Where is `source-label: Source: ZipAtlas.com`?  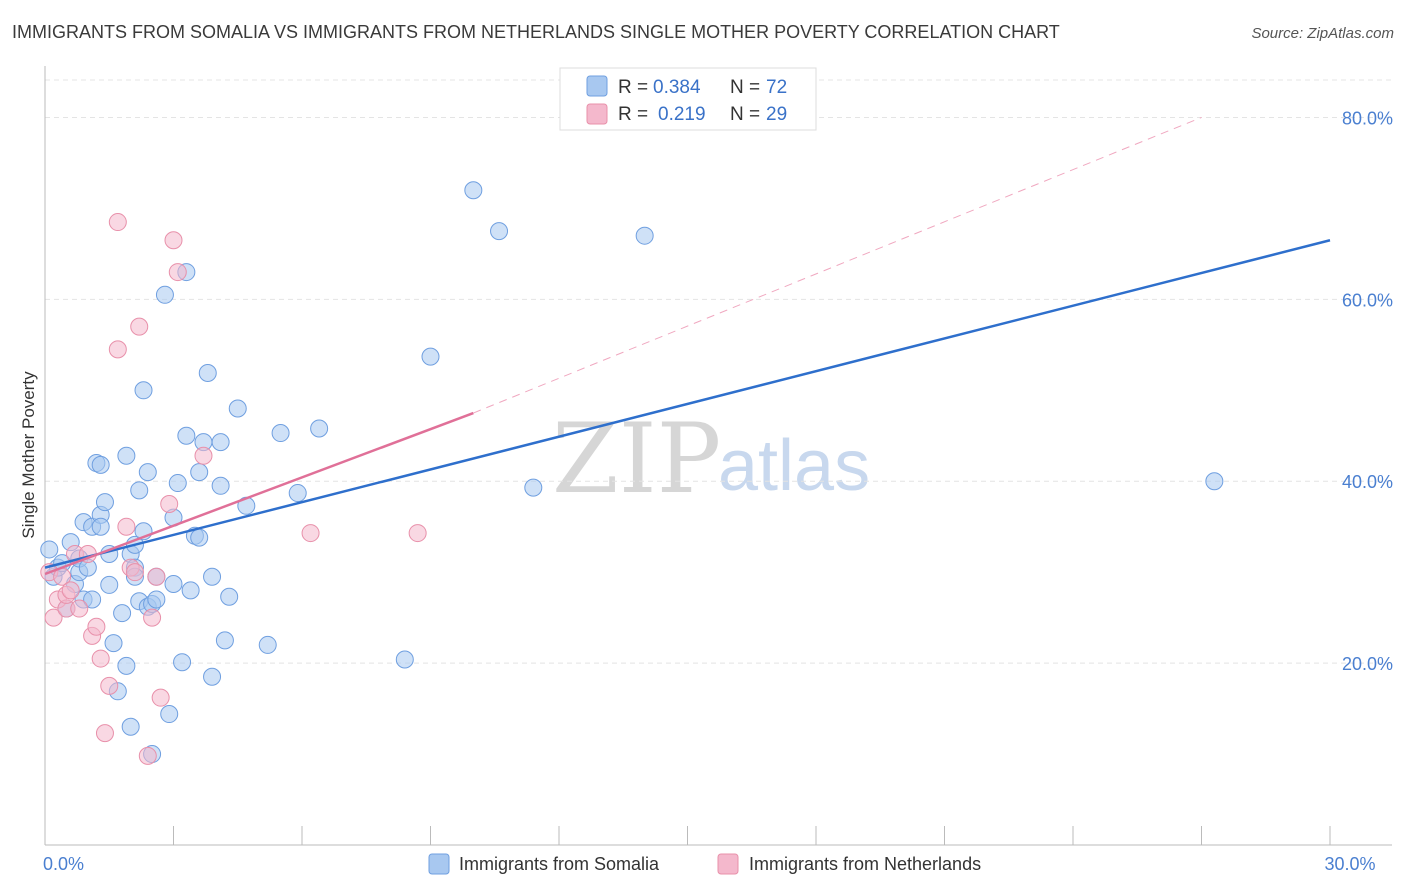
source-label: Source: ZipAtlas.com is located at coordinates (1322, 33).